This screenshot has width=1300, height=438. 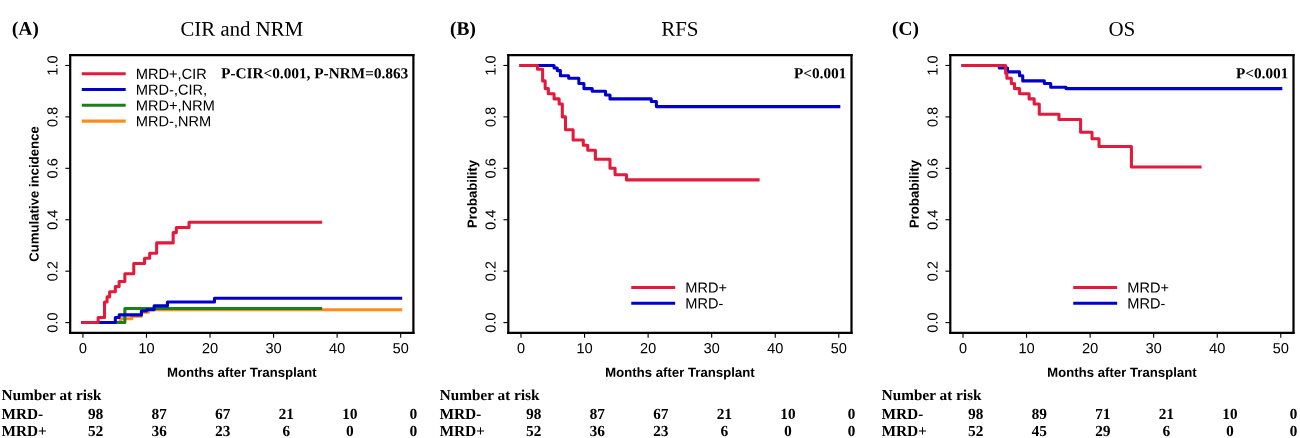 I want to click on legend-label: MRD+,NRM, so click(x=175, y=106).